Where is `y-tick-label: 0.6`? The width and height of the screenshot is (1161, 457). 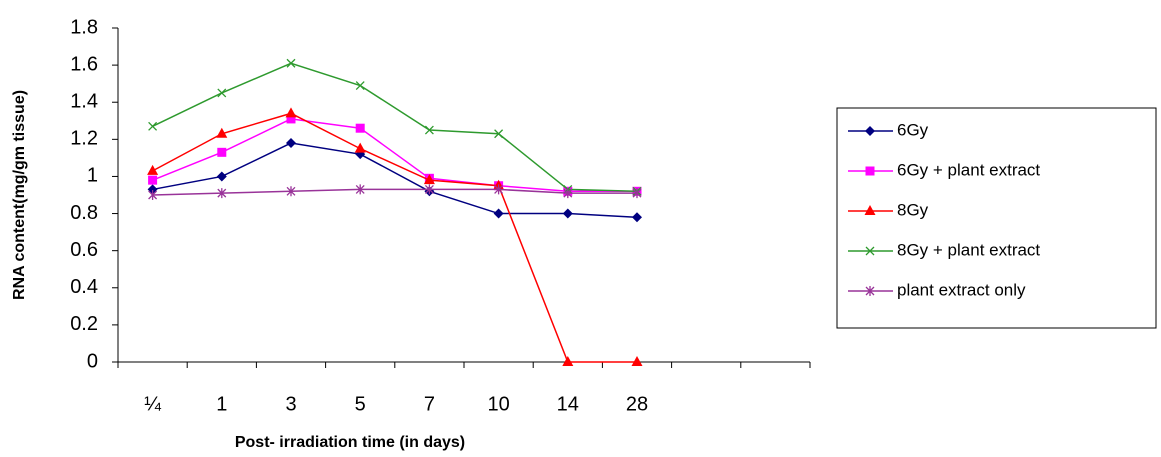 y-tick-label: 0.6 is located at coordinates (84, 250).